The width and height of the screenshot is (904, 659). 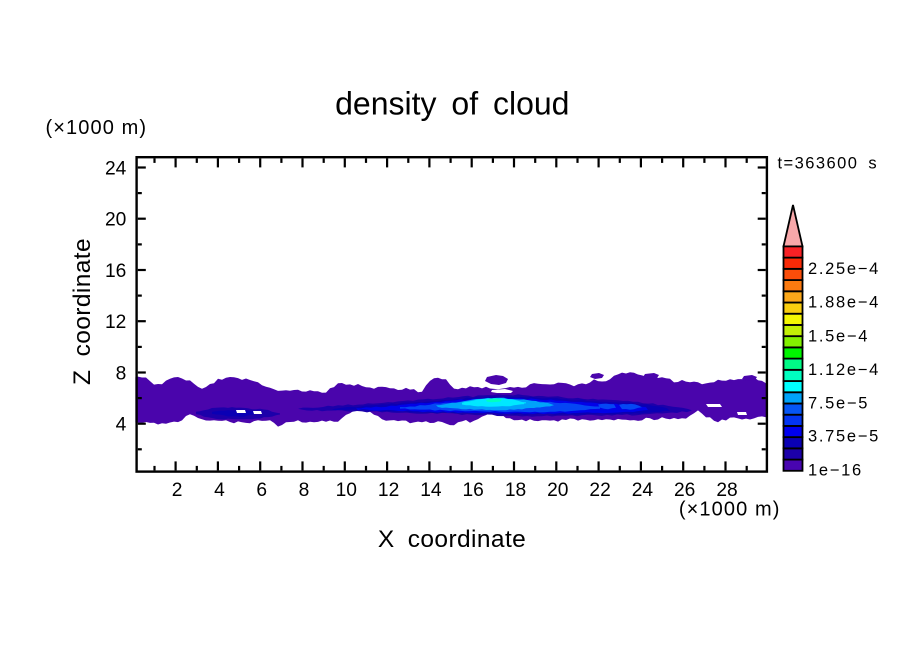 I want to click on svg-text: 18, so click(x=515, y=490).